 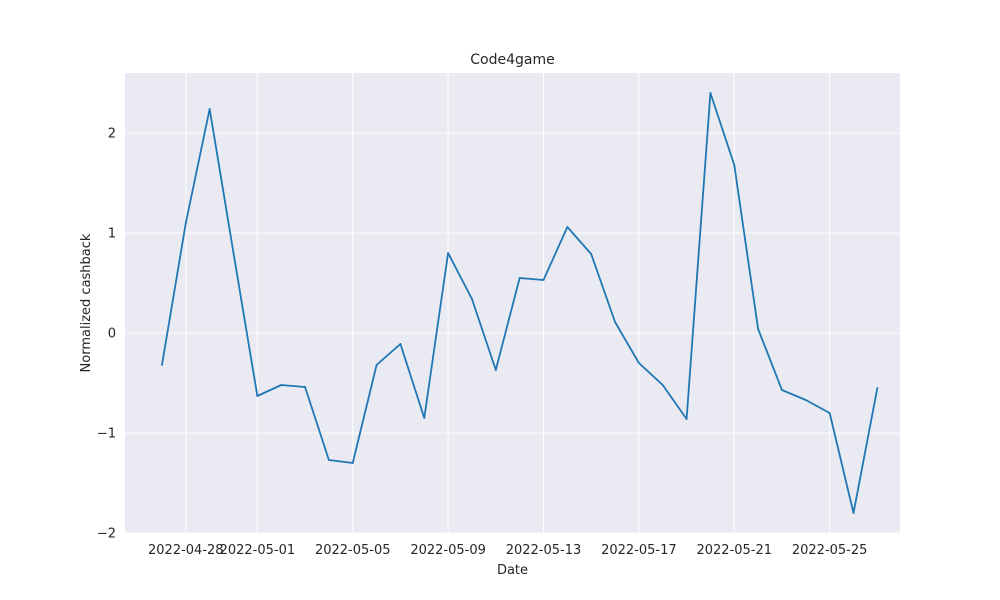 What do you see at coordinates (639, 550) in the screenshot?
I see `x-tick-label: 2022-05-17` at bounding box center [639, 550].